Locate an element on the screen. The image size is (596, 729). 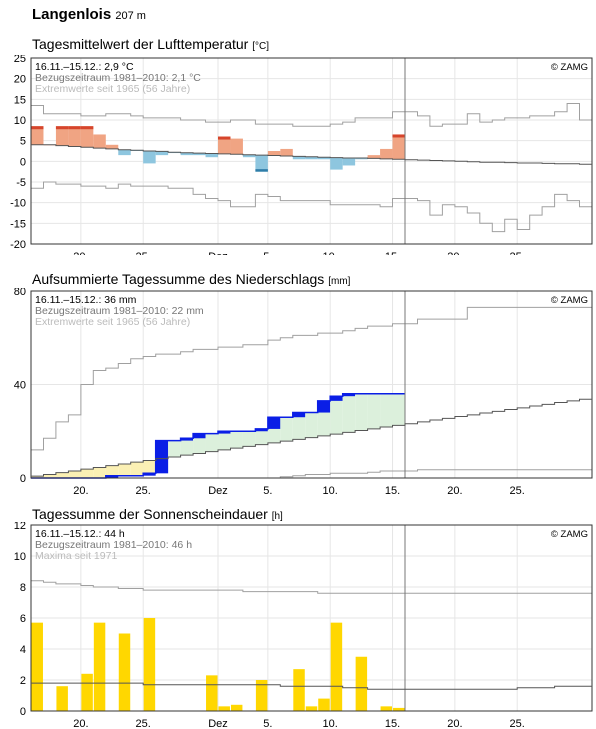
sunshine-ytick-label: 6 is located at coordinates (23, 619).